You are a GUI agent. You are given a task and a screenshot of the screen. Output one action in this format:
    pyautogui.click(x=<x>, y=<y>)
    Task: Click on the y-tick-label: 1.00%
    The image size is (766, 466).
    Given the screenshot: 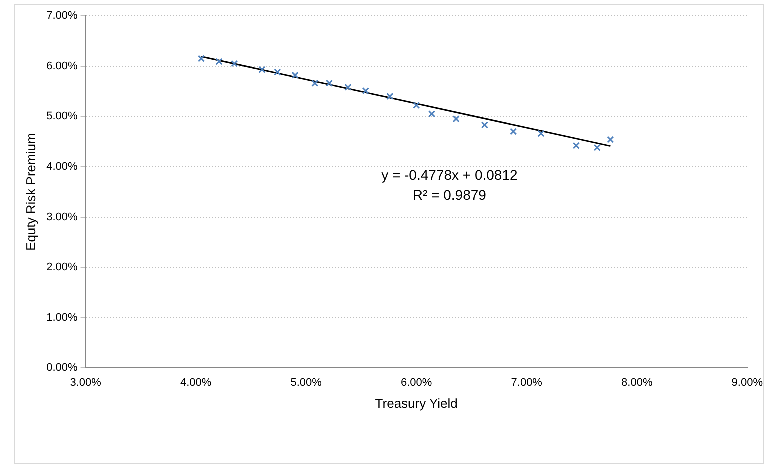 What is the action you would take?
    pyautogui.click(x=62, y=318)
    